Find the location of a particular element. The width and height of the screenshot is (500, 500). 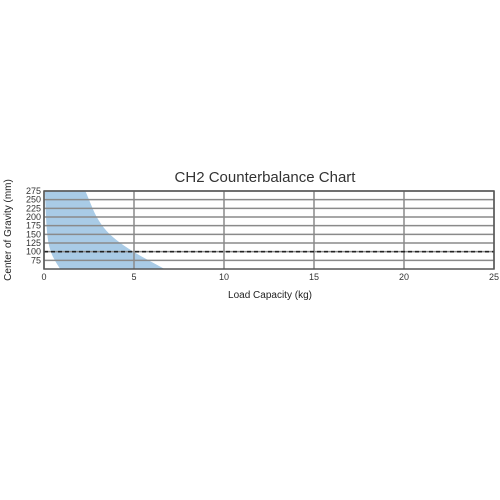

y-tick-label: 225 is located at coordinates (33, 208).